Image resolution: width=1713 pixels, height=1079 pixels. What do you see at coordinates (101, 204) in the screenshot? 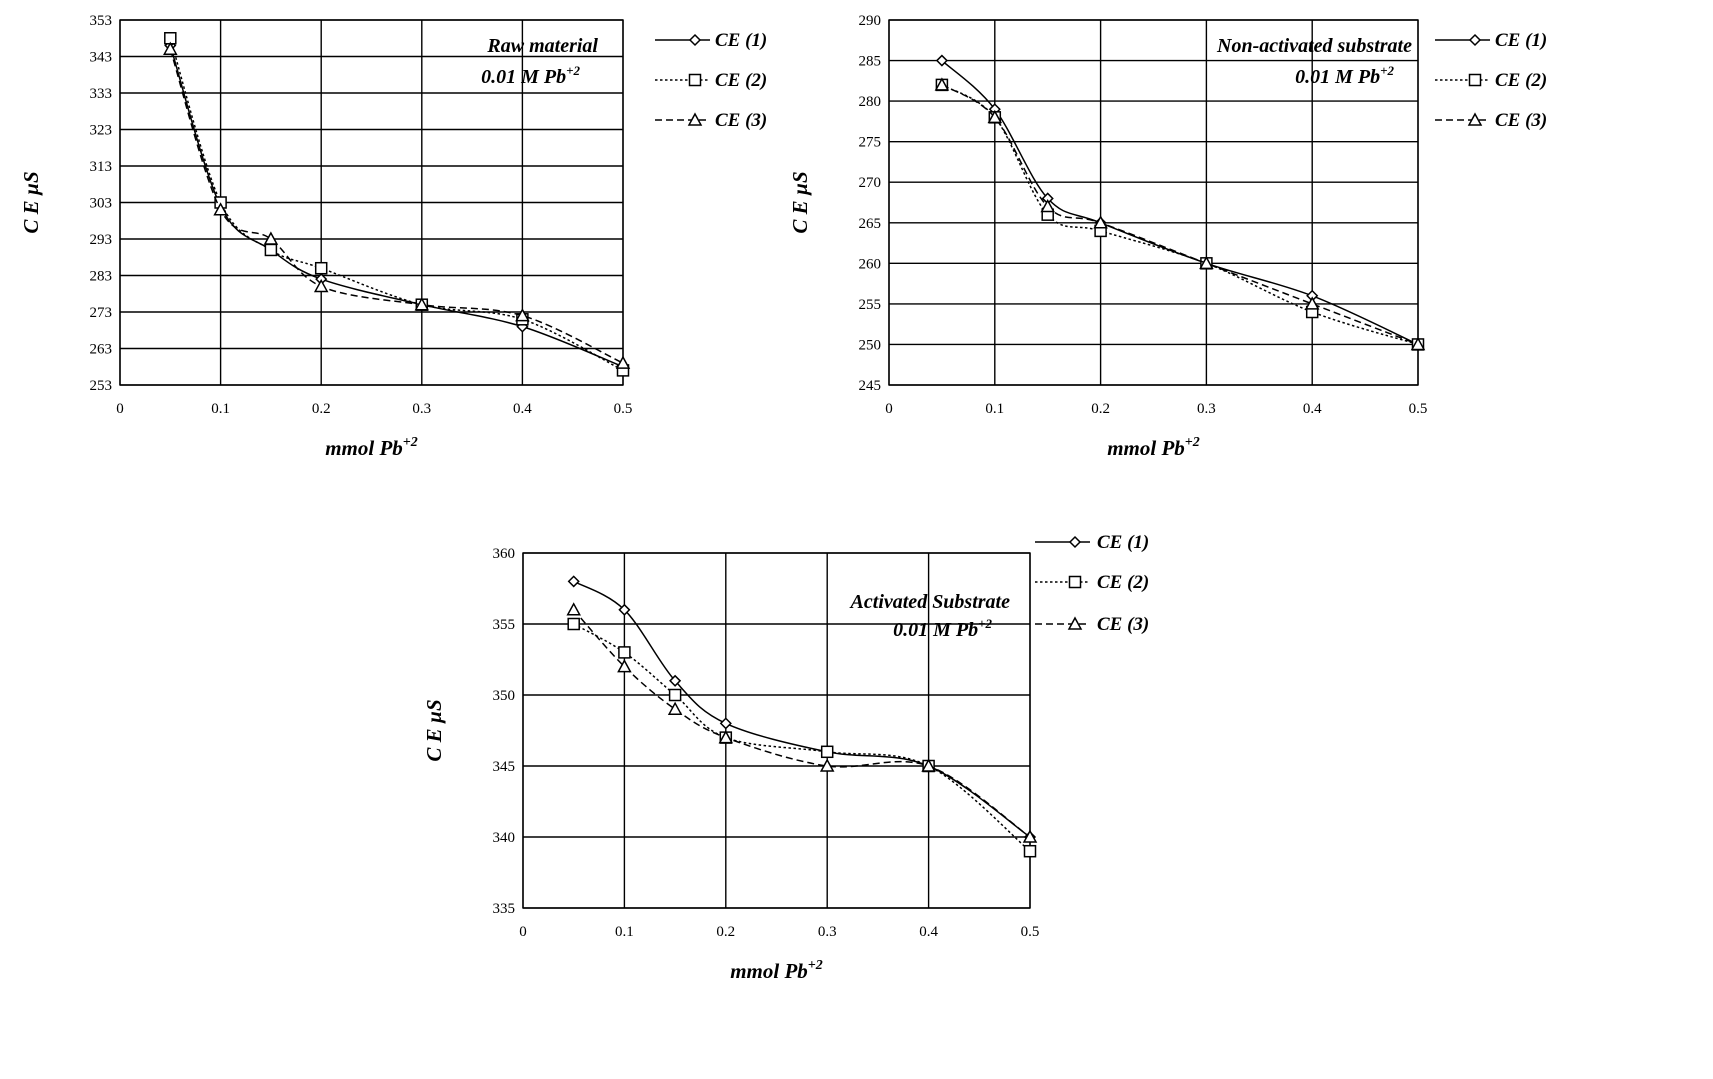
I see `y-tick-label: 303` at bounding box center [101, 204].